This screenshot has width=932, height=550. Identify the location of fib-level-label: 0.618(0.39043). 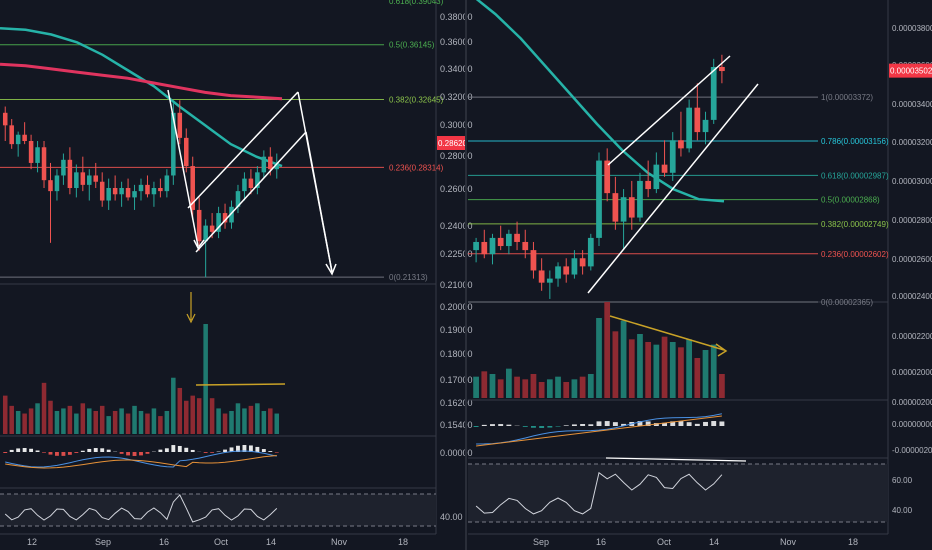
(416, 3).